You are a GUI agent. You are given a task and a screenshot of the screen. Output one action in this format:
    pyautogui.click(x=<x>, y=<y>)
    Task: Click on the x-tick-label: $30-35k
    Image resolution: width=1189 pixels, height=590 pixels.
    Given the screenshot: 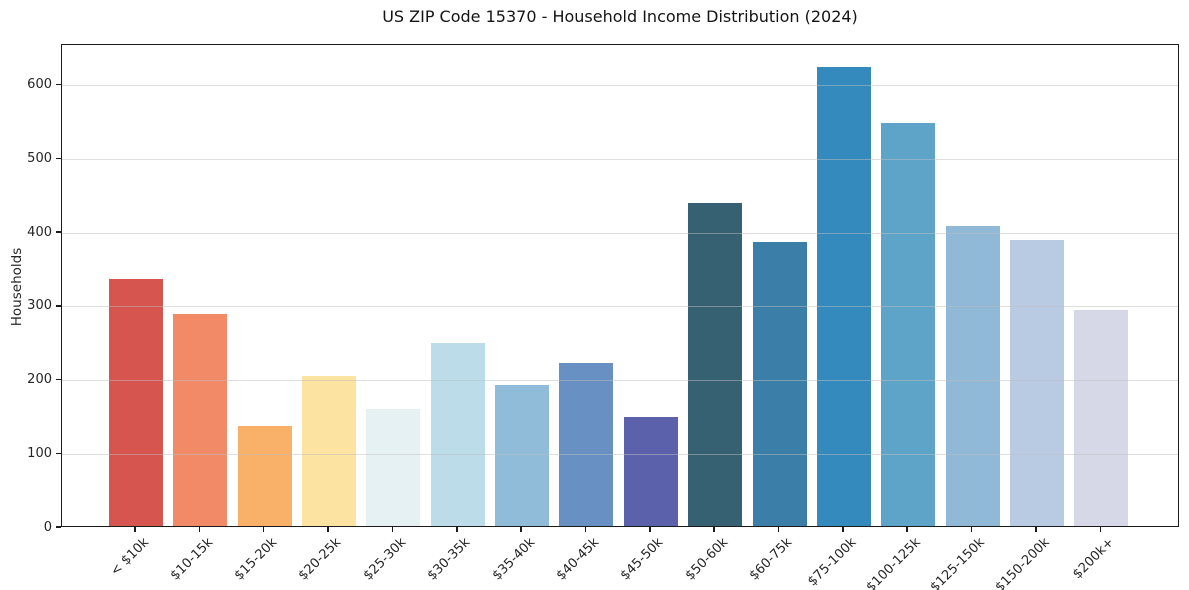 What is the action you would take?
    pyautogui.click(x=449, y=559)
    